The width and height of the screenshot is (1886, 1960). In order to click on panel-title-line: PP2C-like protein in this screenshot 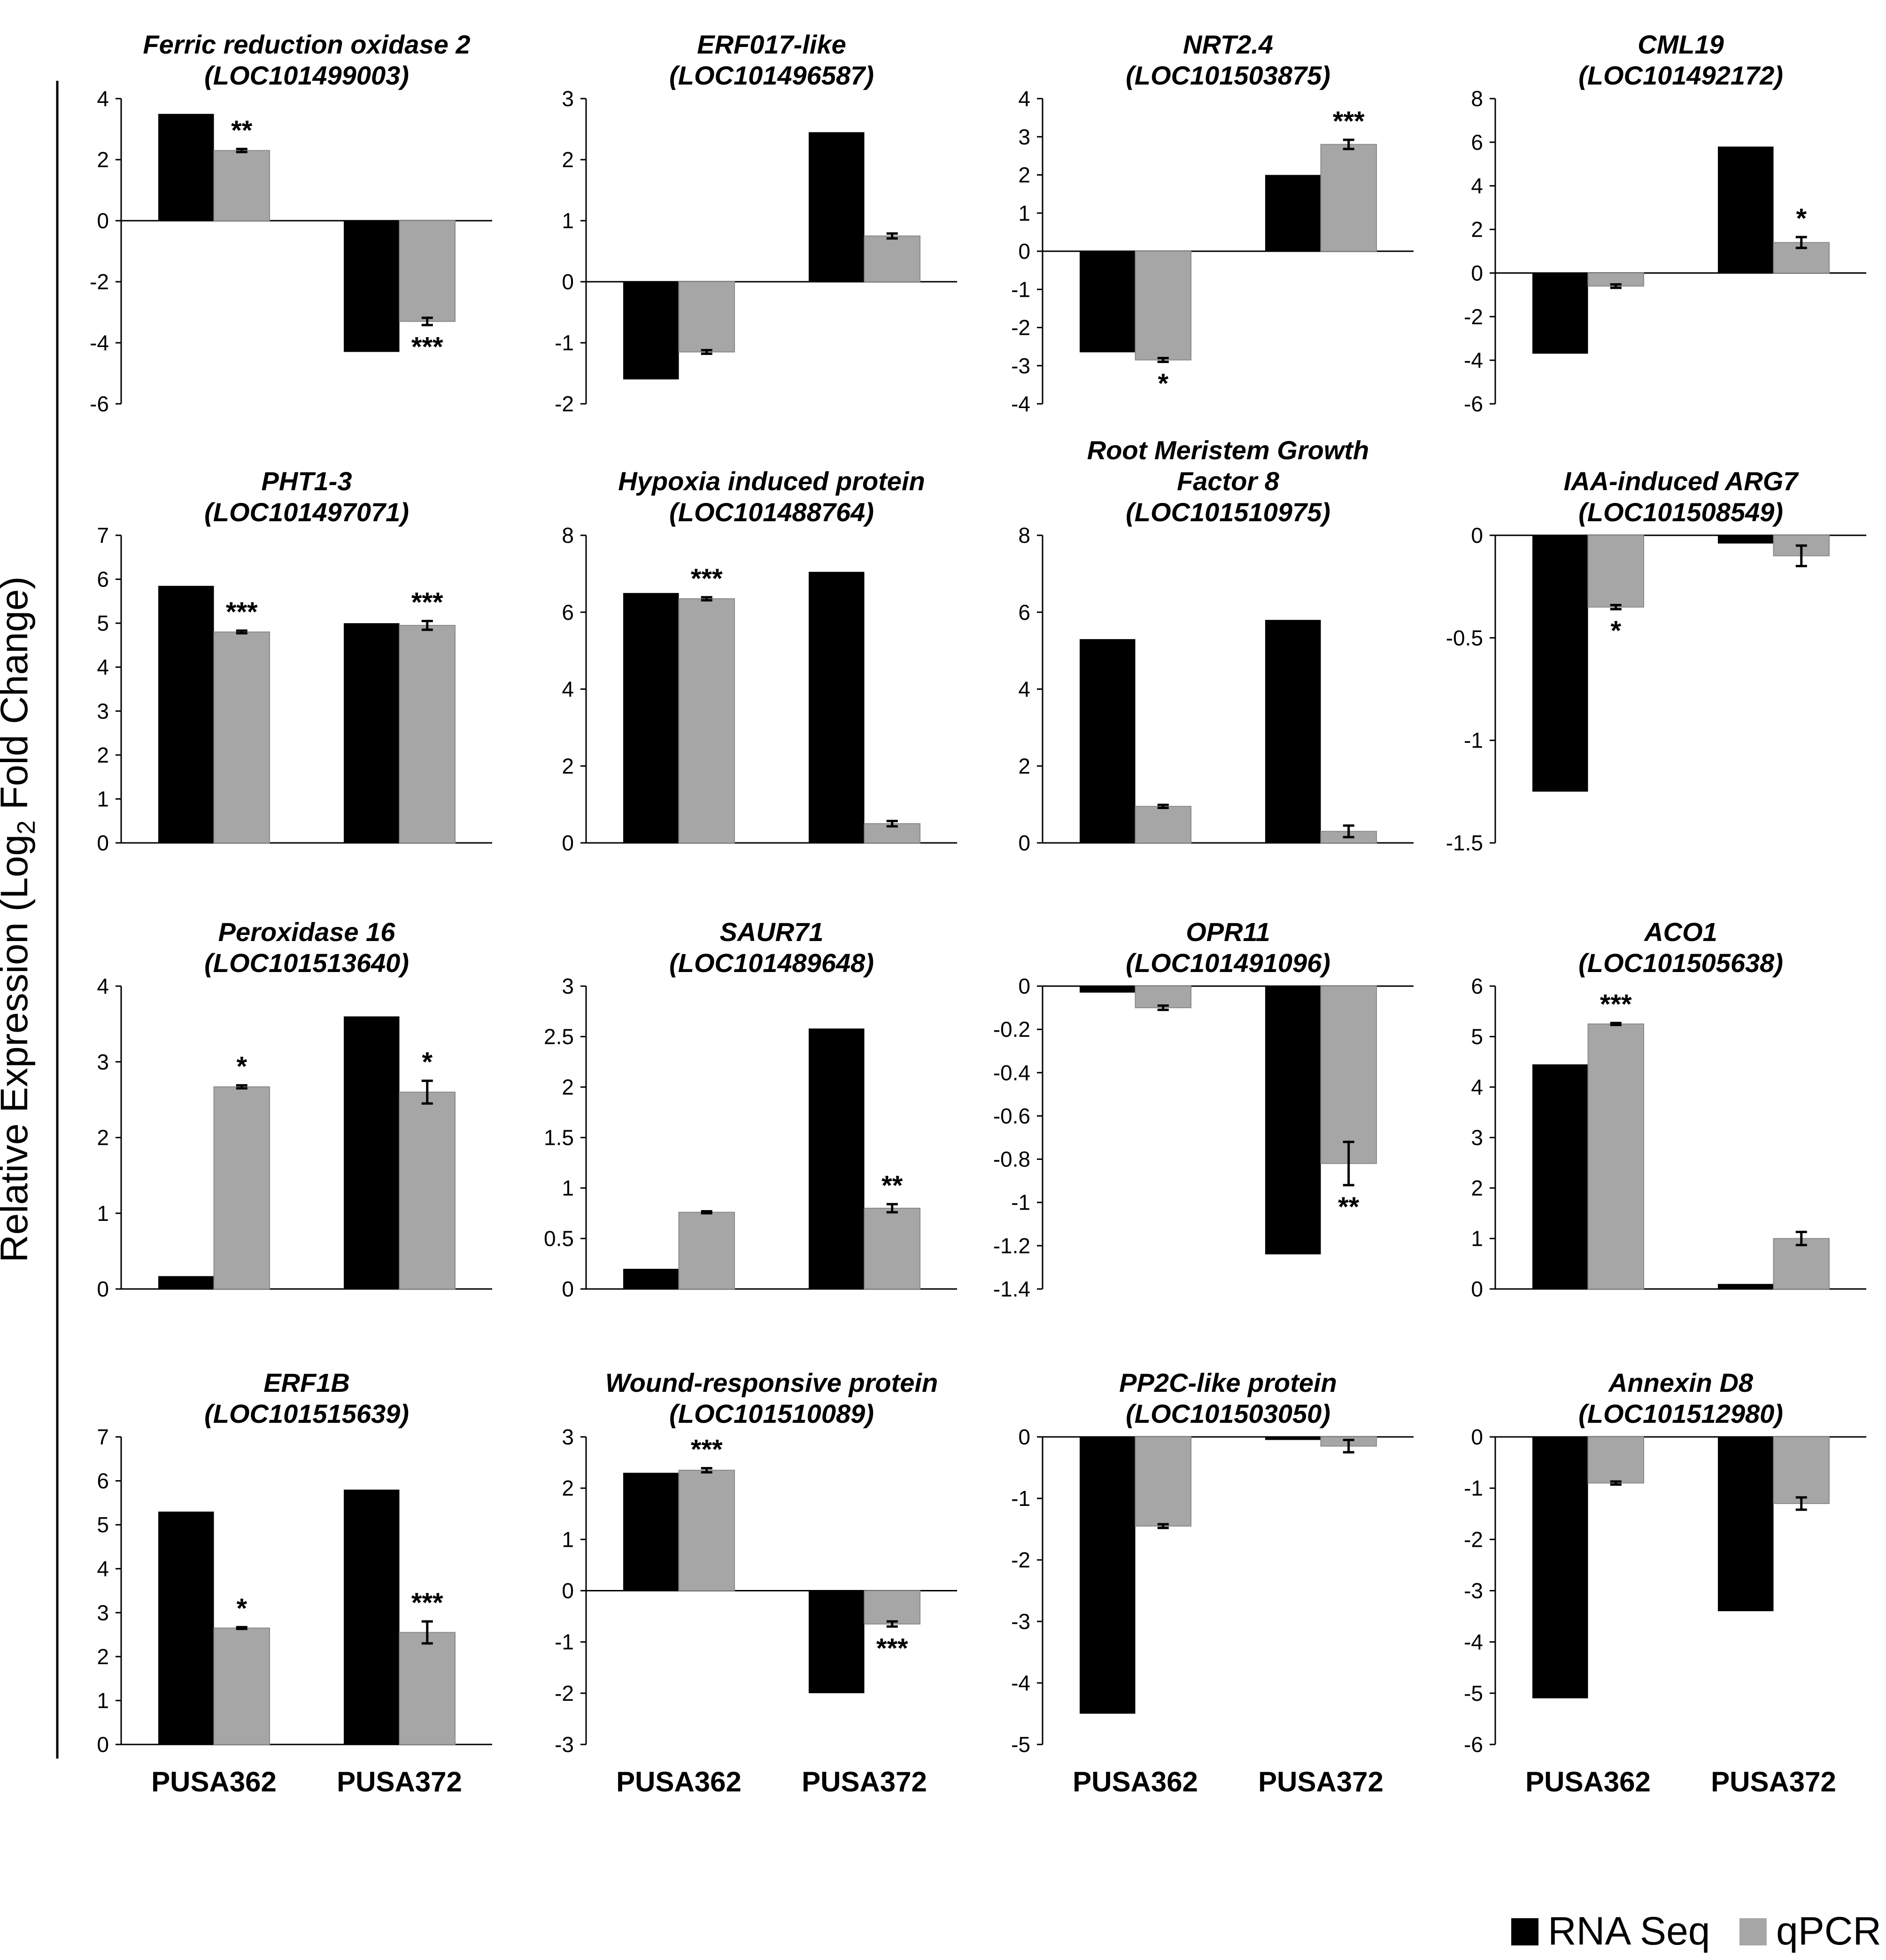, I will do `click(1228, 1382)`.